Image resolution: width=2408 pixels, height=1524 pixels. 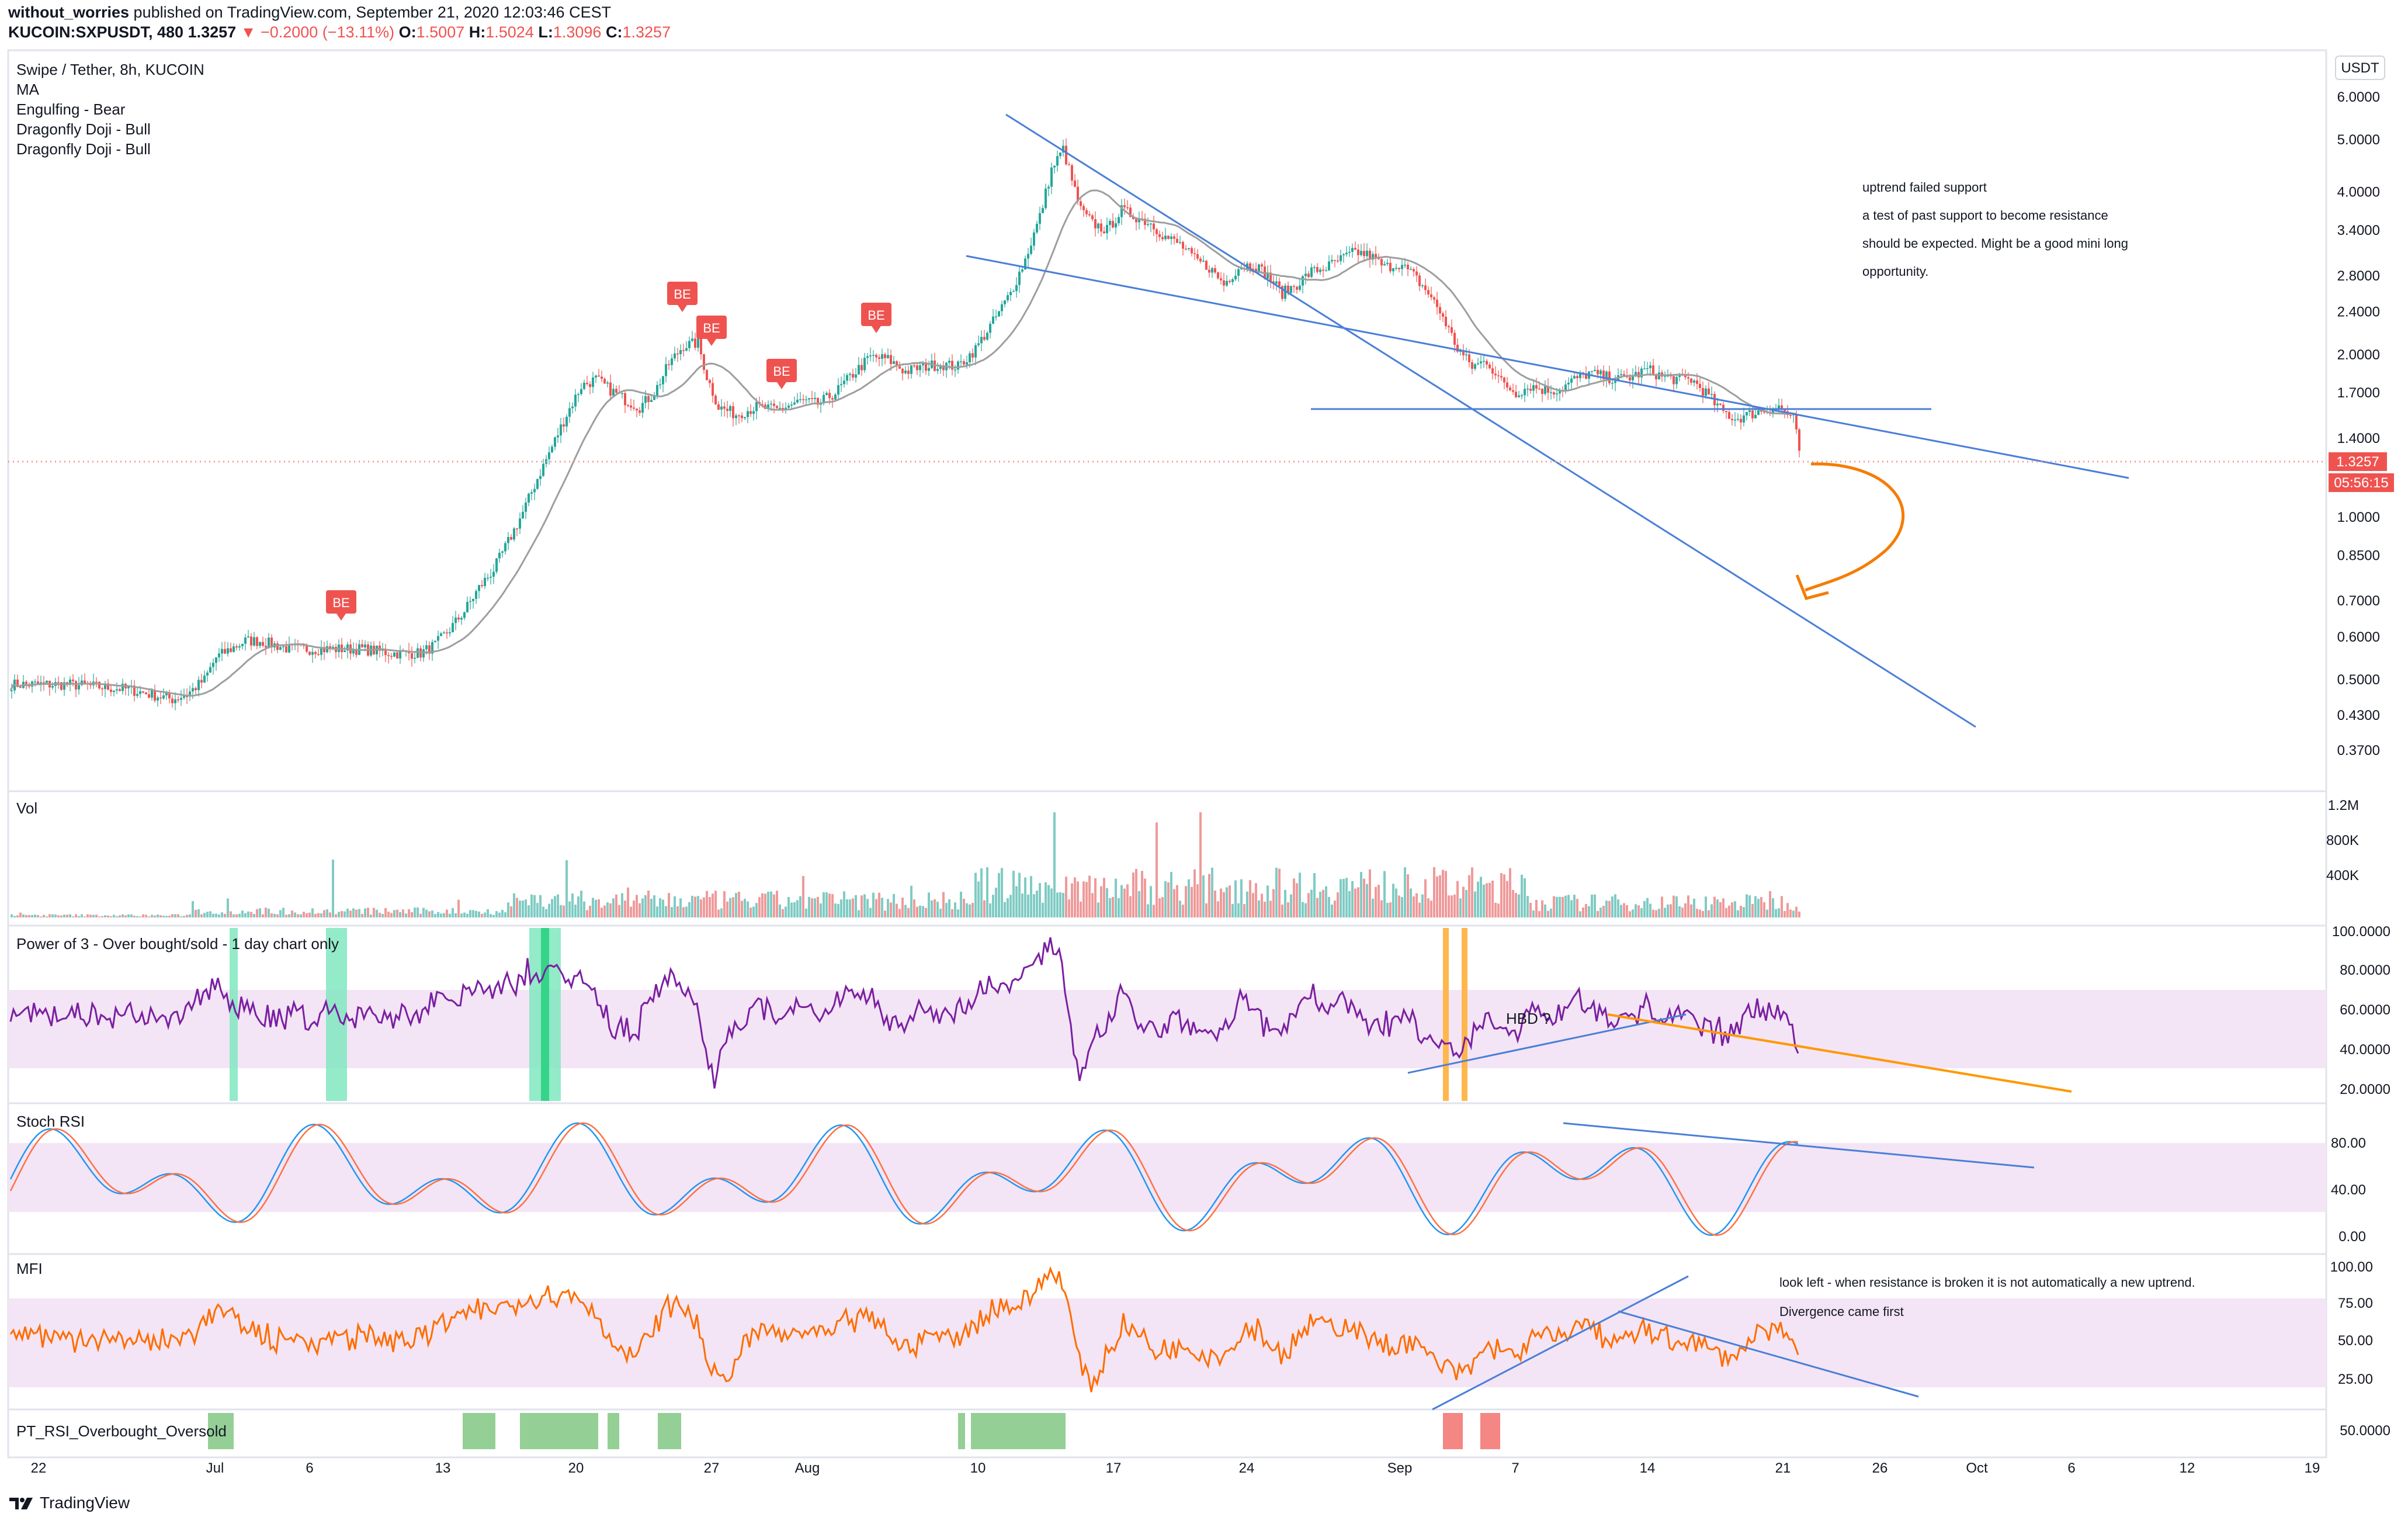 What do you see at coordinates (1547, 367) in the screenshot?
I see `descending-resistance-line` at bounding box center [1547, 367].